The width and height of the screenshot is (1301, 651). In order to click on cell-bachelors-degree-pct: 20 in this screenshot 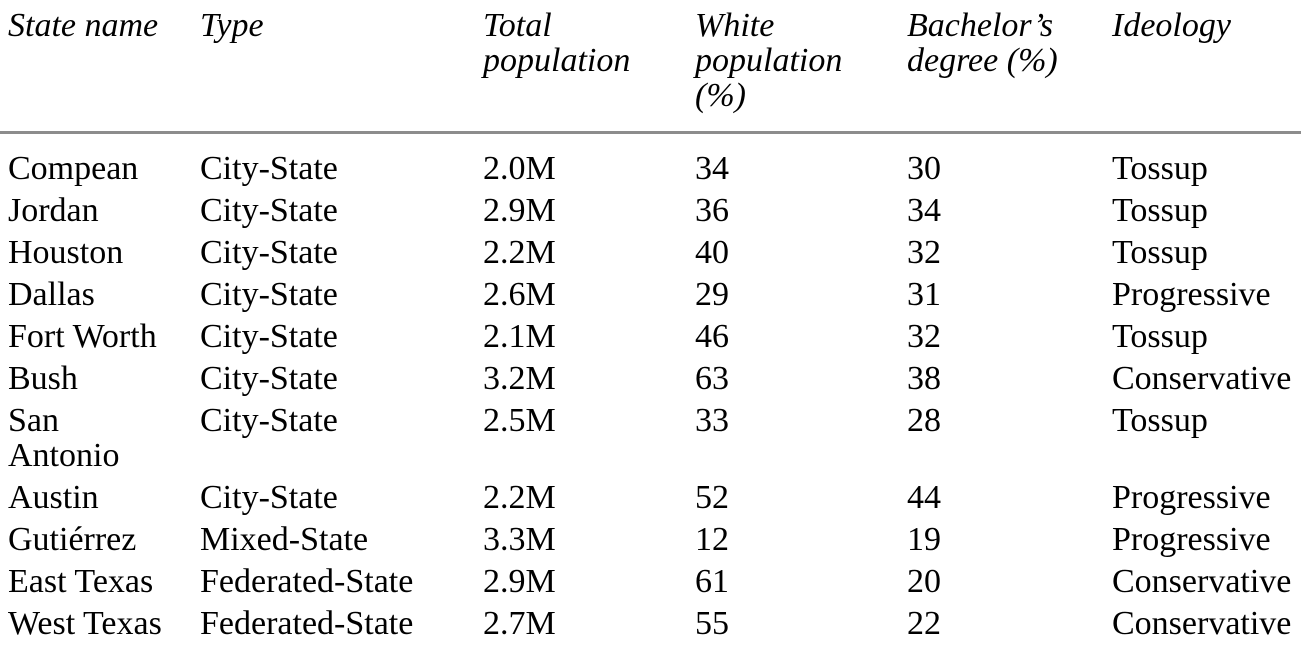, I will do `click(924, 581)`.